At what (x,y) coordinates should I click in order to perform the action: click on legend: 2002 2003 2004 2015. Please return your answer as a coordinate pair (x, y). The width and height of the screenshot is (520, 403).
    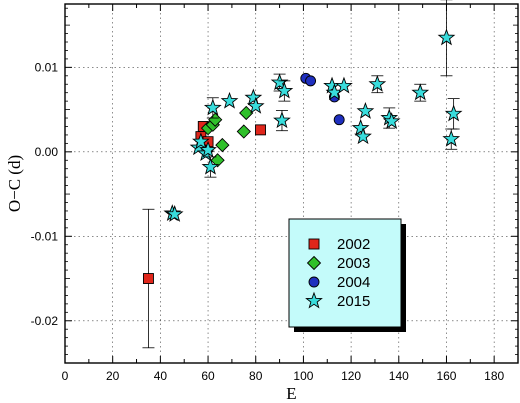
    Looking at the image, I should click on (347, 275).